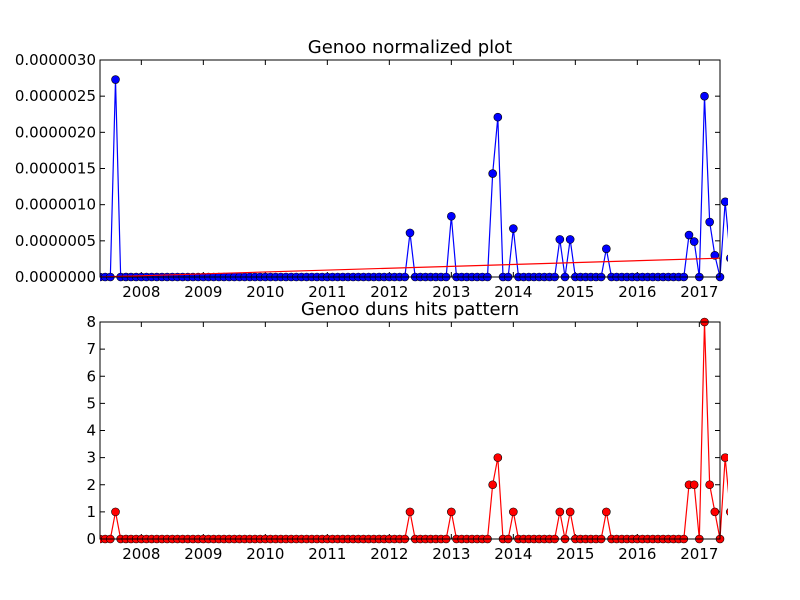  What do you see at coordinates (91, 349) in the screenshot?
I see `y-tick-label: 7` at bounding box center [91, 349].